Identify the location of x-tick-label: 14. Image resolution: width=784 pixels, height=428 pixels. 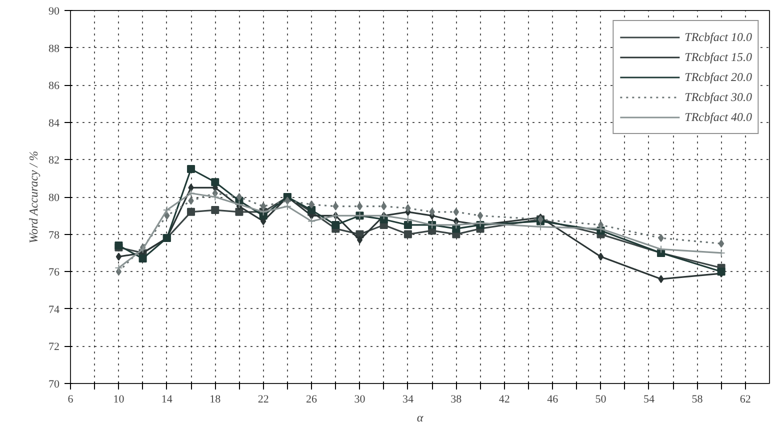
(167, 400).